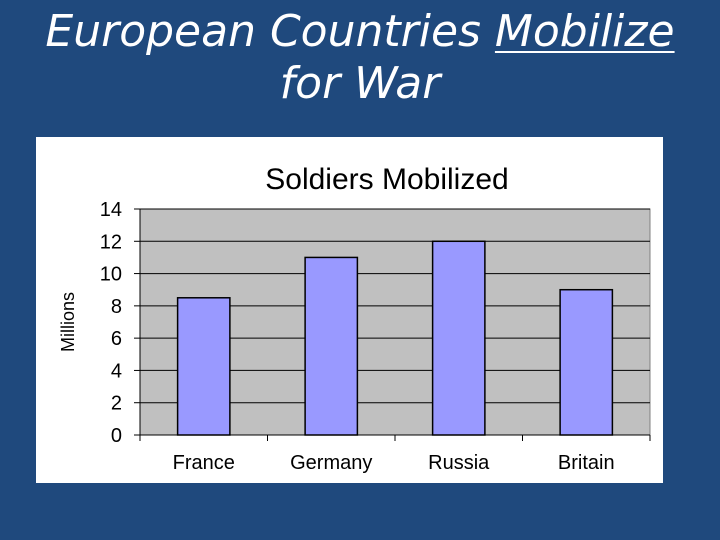 The image size is (720, 540). I want to click on y-tick-label: 10, so click(111, 275).